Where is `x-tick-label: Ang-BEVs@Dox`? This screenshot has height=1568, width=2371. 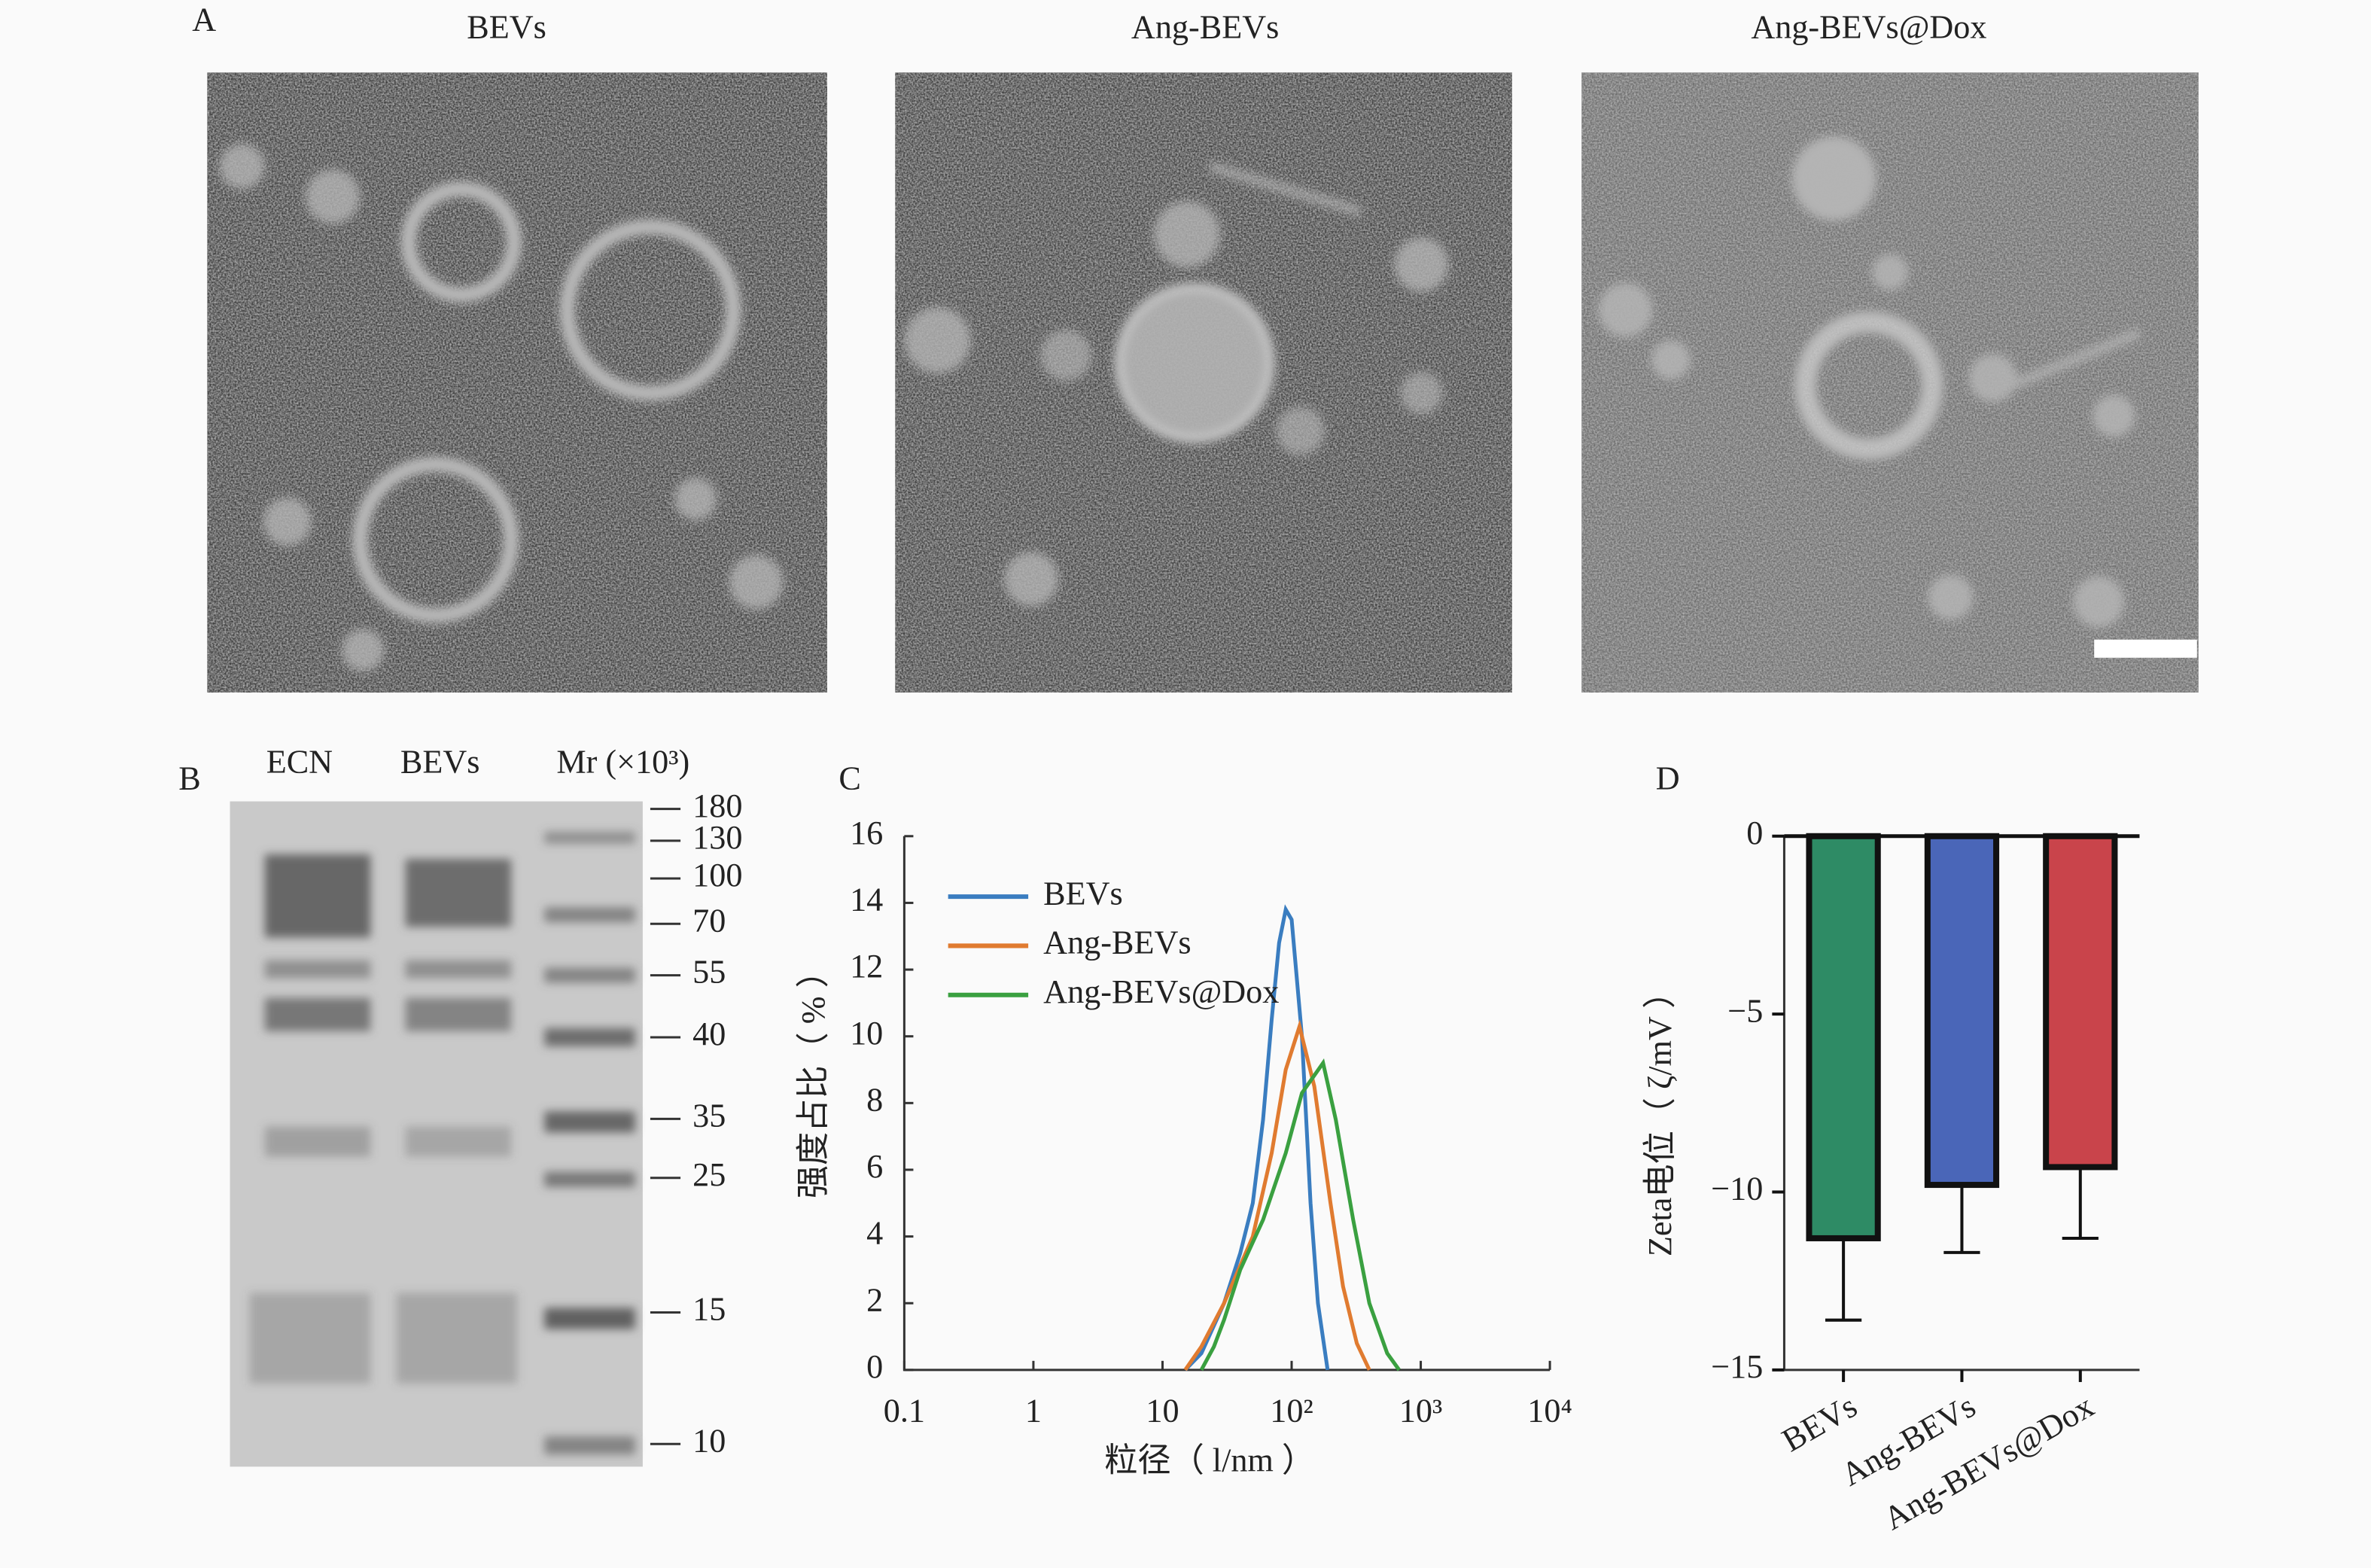 x-tick-label: Ang-BEVs@Dox is located at coordinates (1988, 1462).